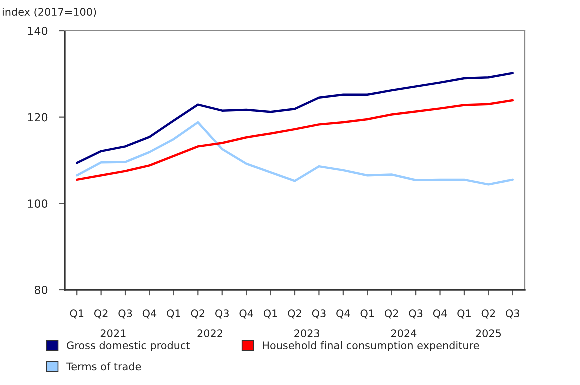  I want to click on legend-label: Gross domestic product, so click(128, 346).